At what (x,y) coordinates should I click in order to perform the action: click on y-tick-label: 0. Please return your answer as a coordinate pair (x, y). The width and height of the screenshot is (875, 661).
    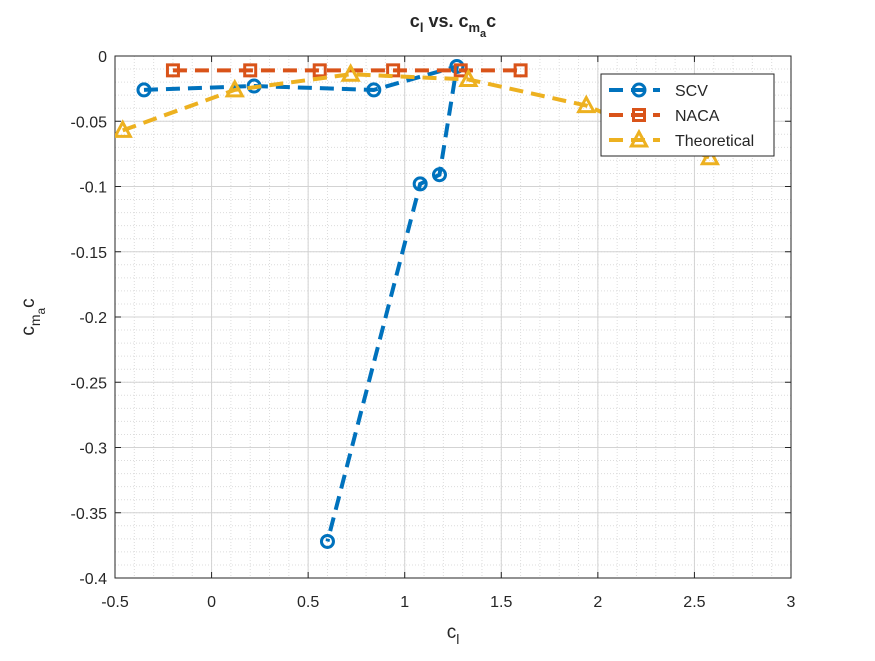
    Looking at the image, I should click on (102, 57).